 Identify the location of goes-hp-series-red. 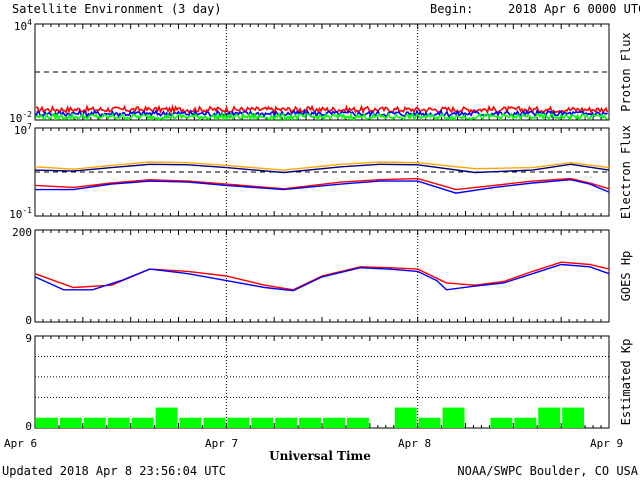
(322, 276).